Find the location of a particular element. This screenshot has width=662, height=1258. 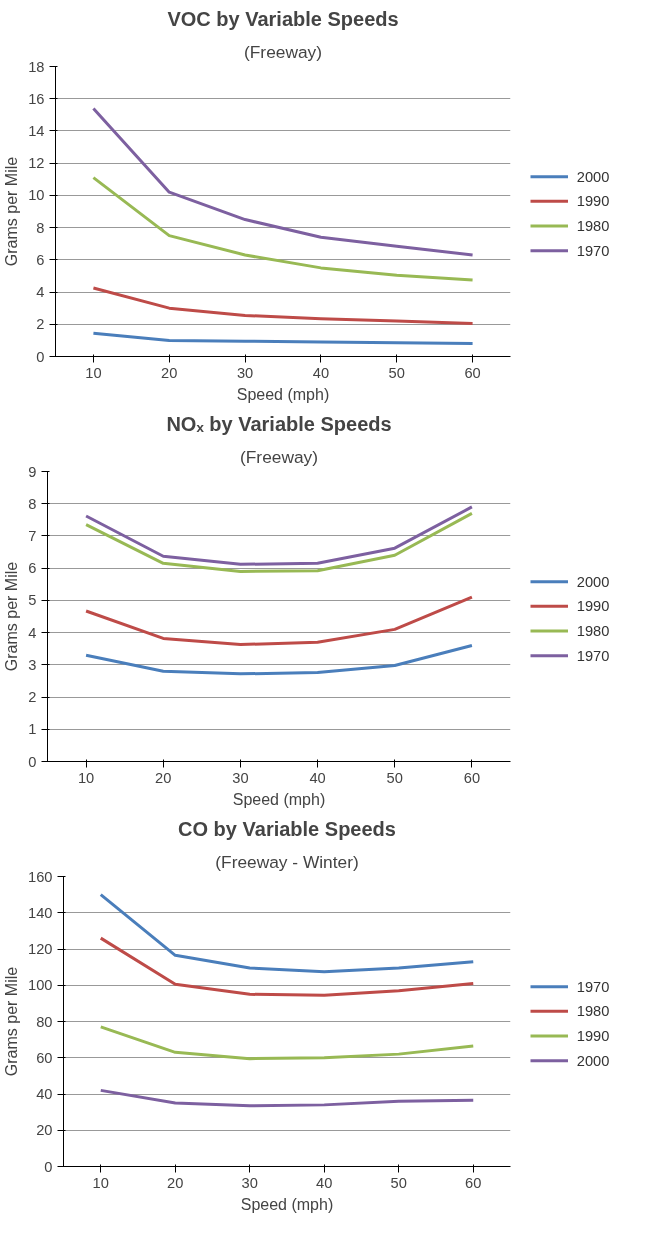

y-tick-label: 120 is located at coordinates (40, 949).